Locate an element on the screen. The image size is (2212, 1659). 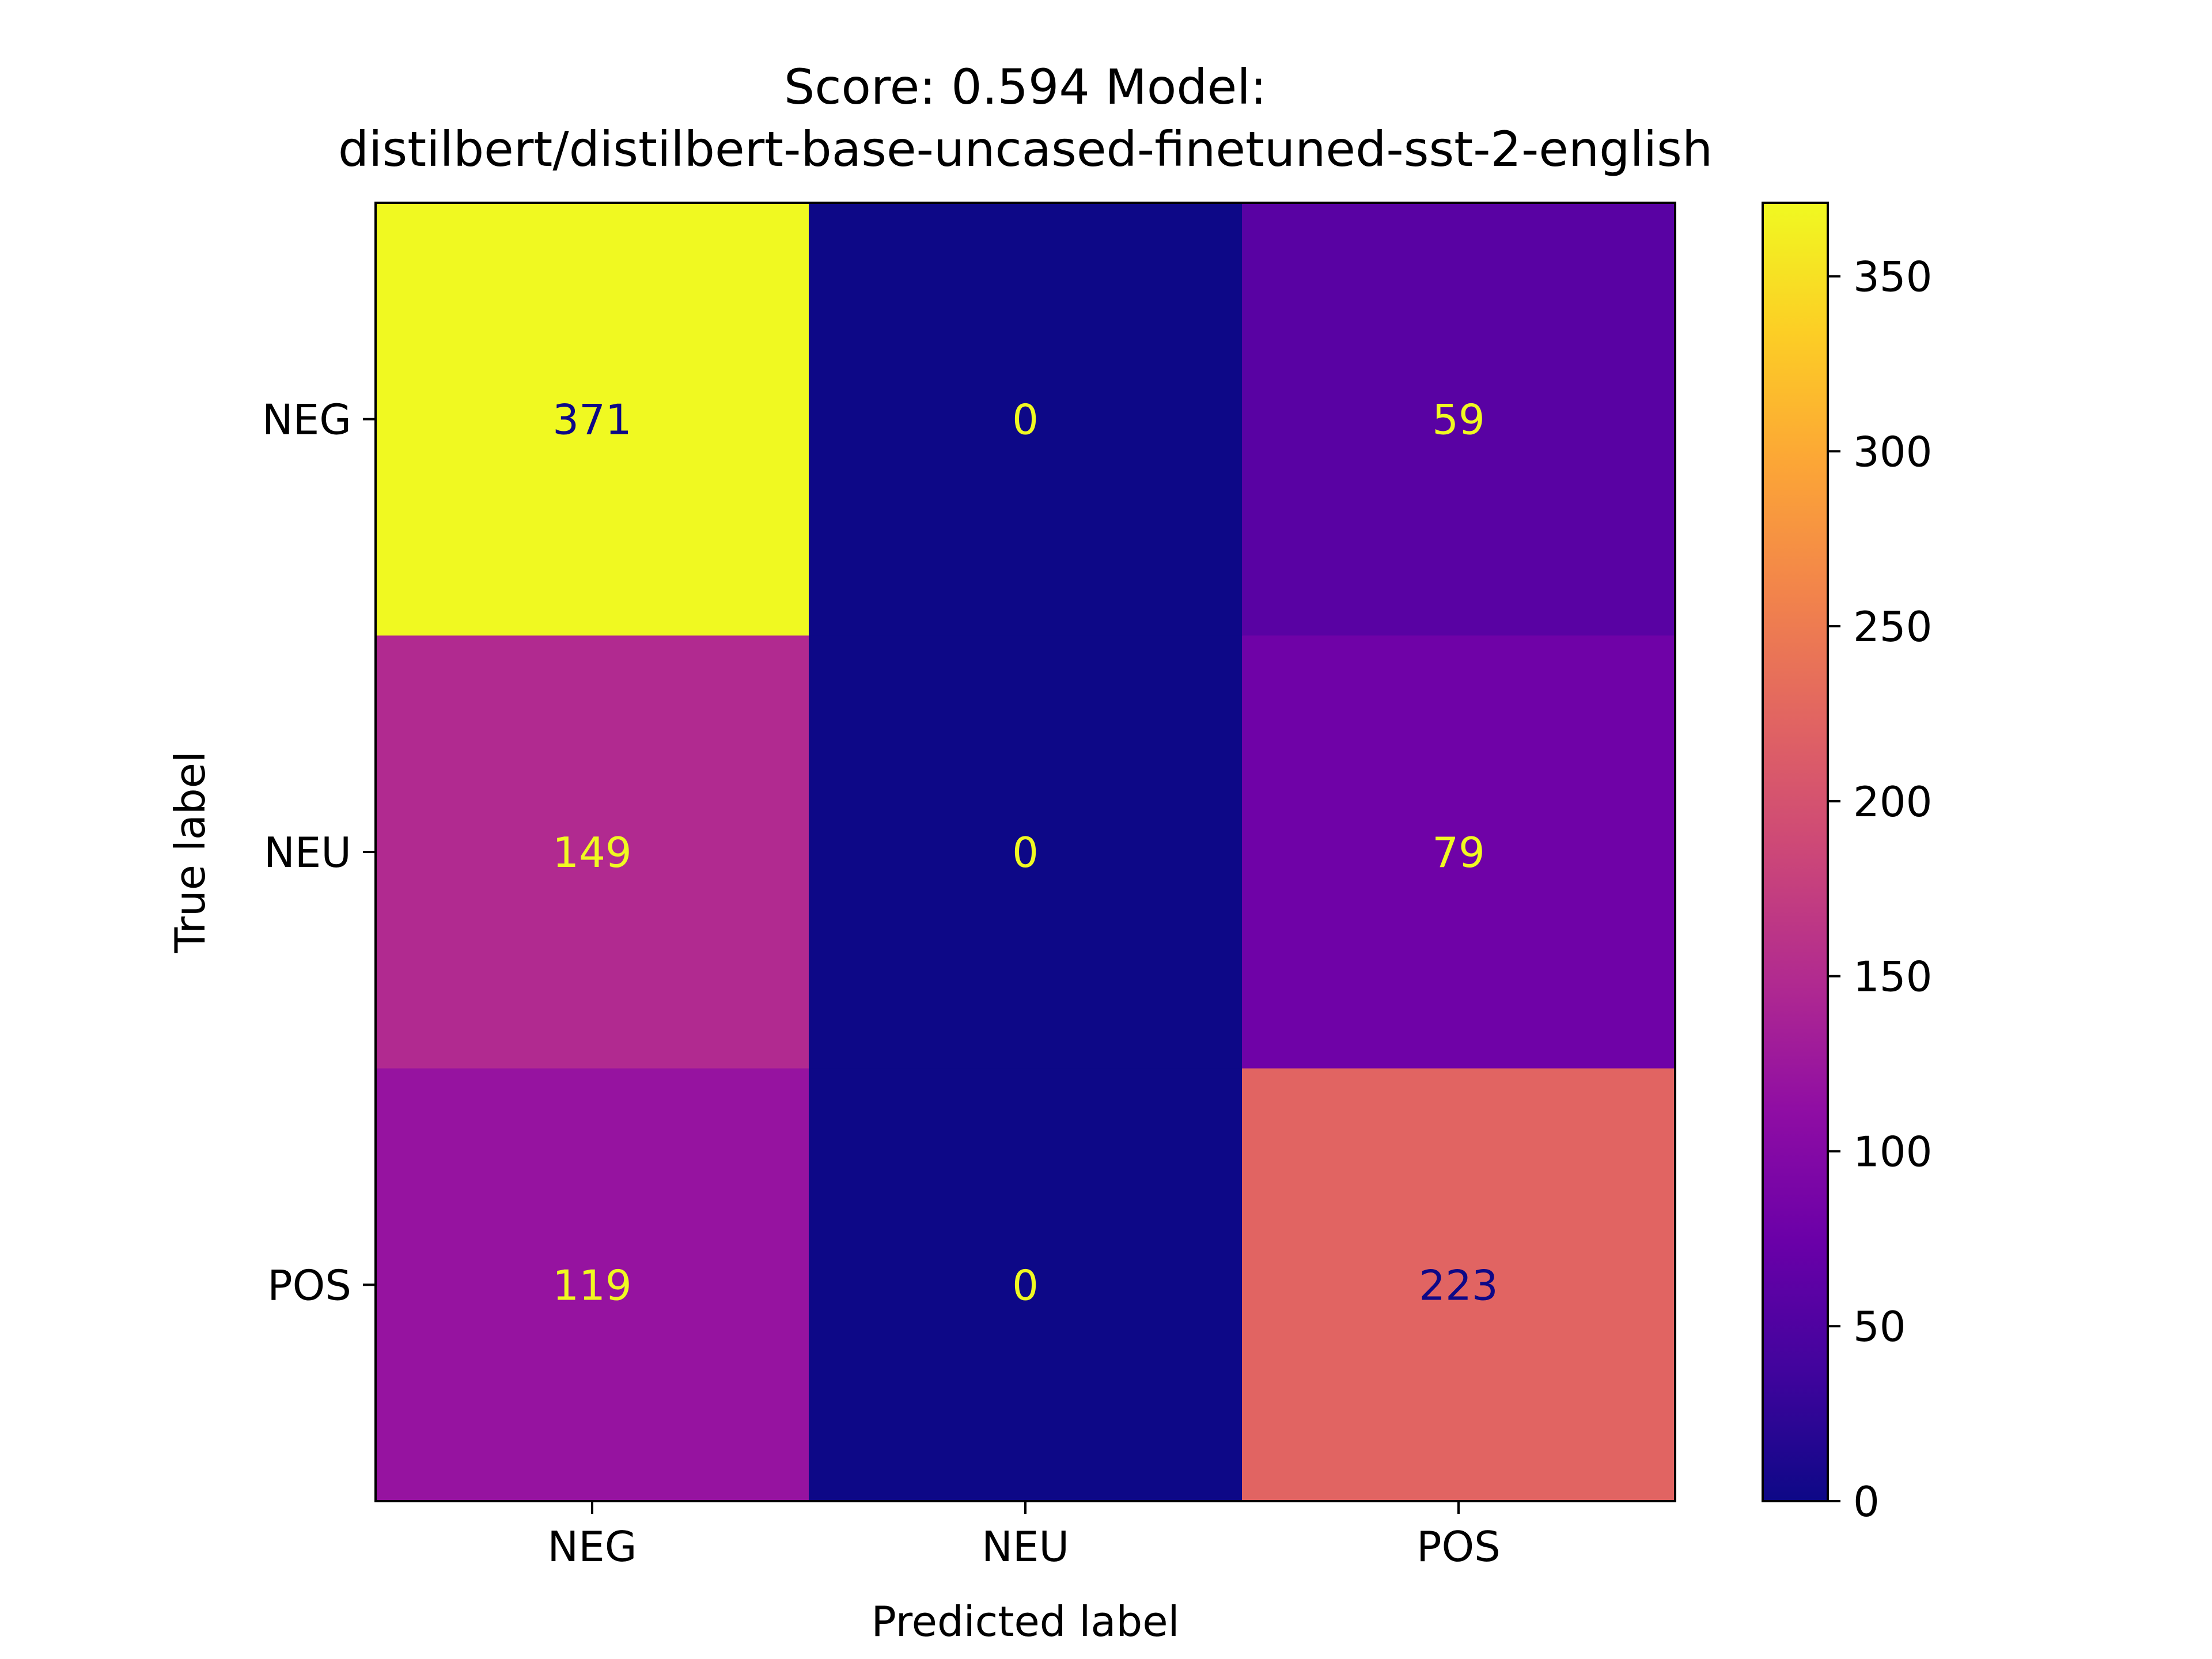
cell-value-neu-neu: 0 is located at coordinates (1025, 852).